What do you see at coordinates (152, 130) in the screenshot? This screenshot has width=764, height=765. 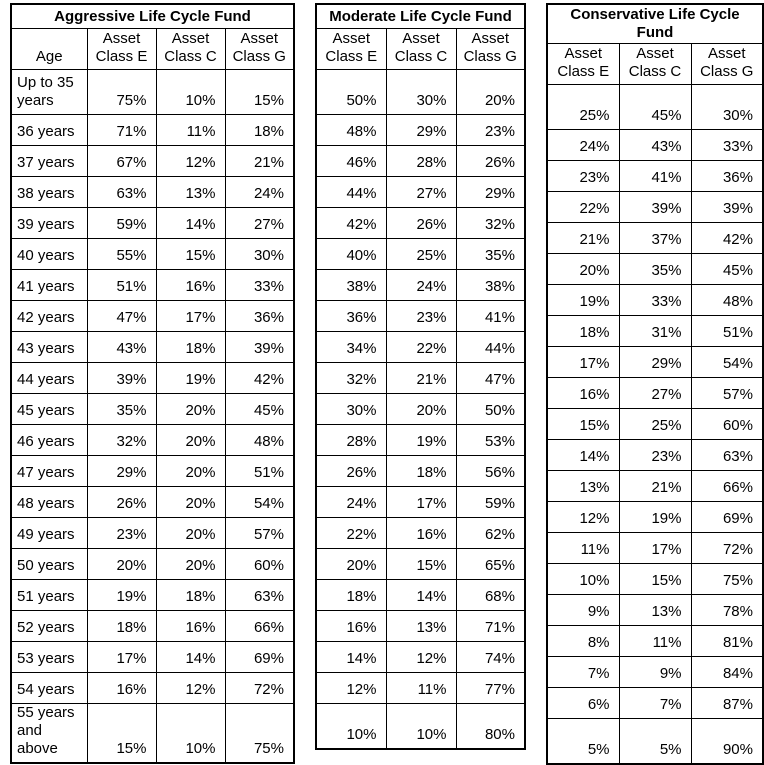 I see `table-row: 36 years 71% 11% 18%` at bounding box center [152, 130].